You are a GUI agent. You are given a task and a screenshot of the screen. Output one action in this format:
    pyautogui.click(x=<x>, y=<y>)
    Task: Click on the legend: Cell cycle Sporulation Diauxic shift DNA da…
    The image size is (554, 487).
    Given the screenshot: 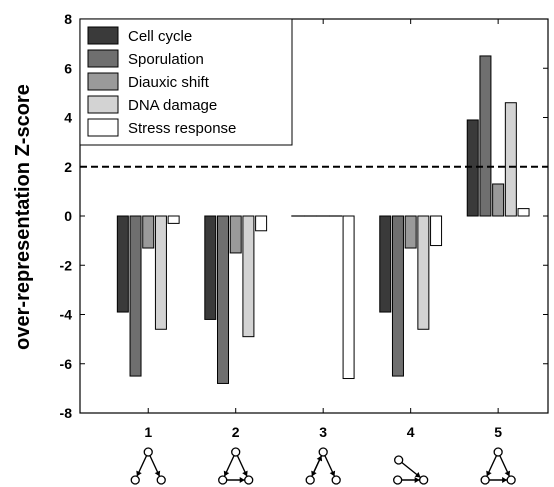 What is the action you would take?
    pyautogui.click(x=186, y=82)
    